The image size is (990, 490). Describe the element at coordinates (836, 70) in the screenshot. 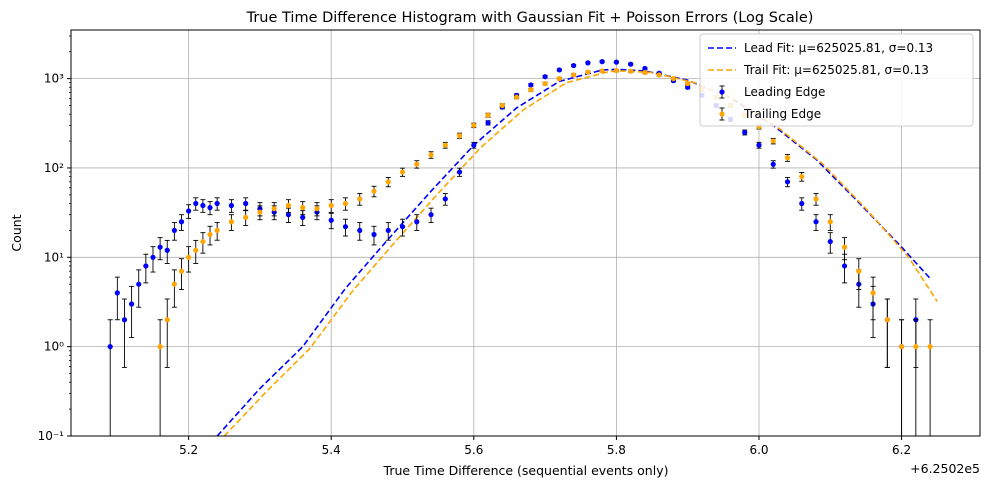

I see `legend-label: Trail Fit: μ=625025.81, σ=0.13` at that location.